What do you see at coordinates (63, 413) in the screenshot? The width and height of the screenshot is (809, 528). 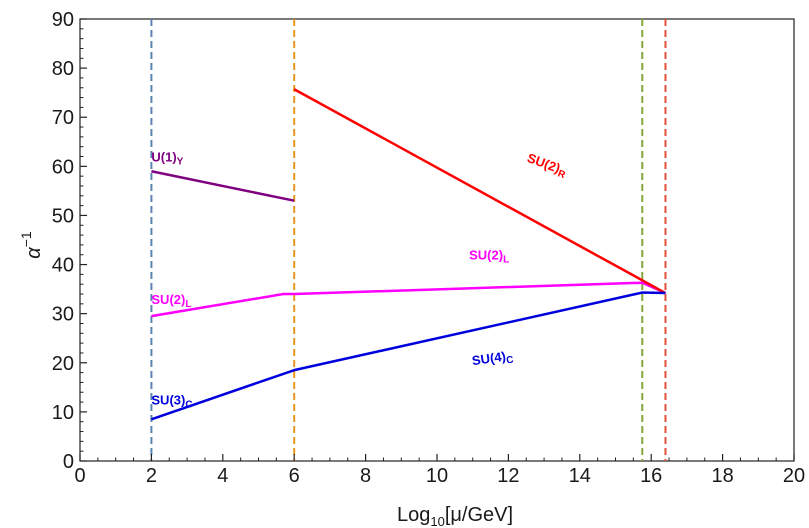 I see `y-tick-label-1: 10` at bounding box center [63, 413].